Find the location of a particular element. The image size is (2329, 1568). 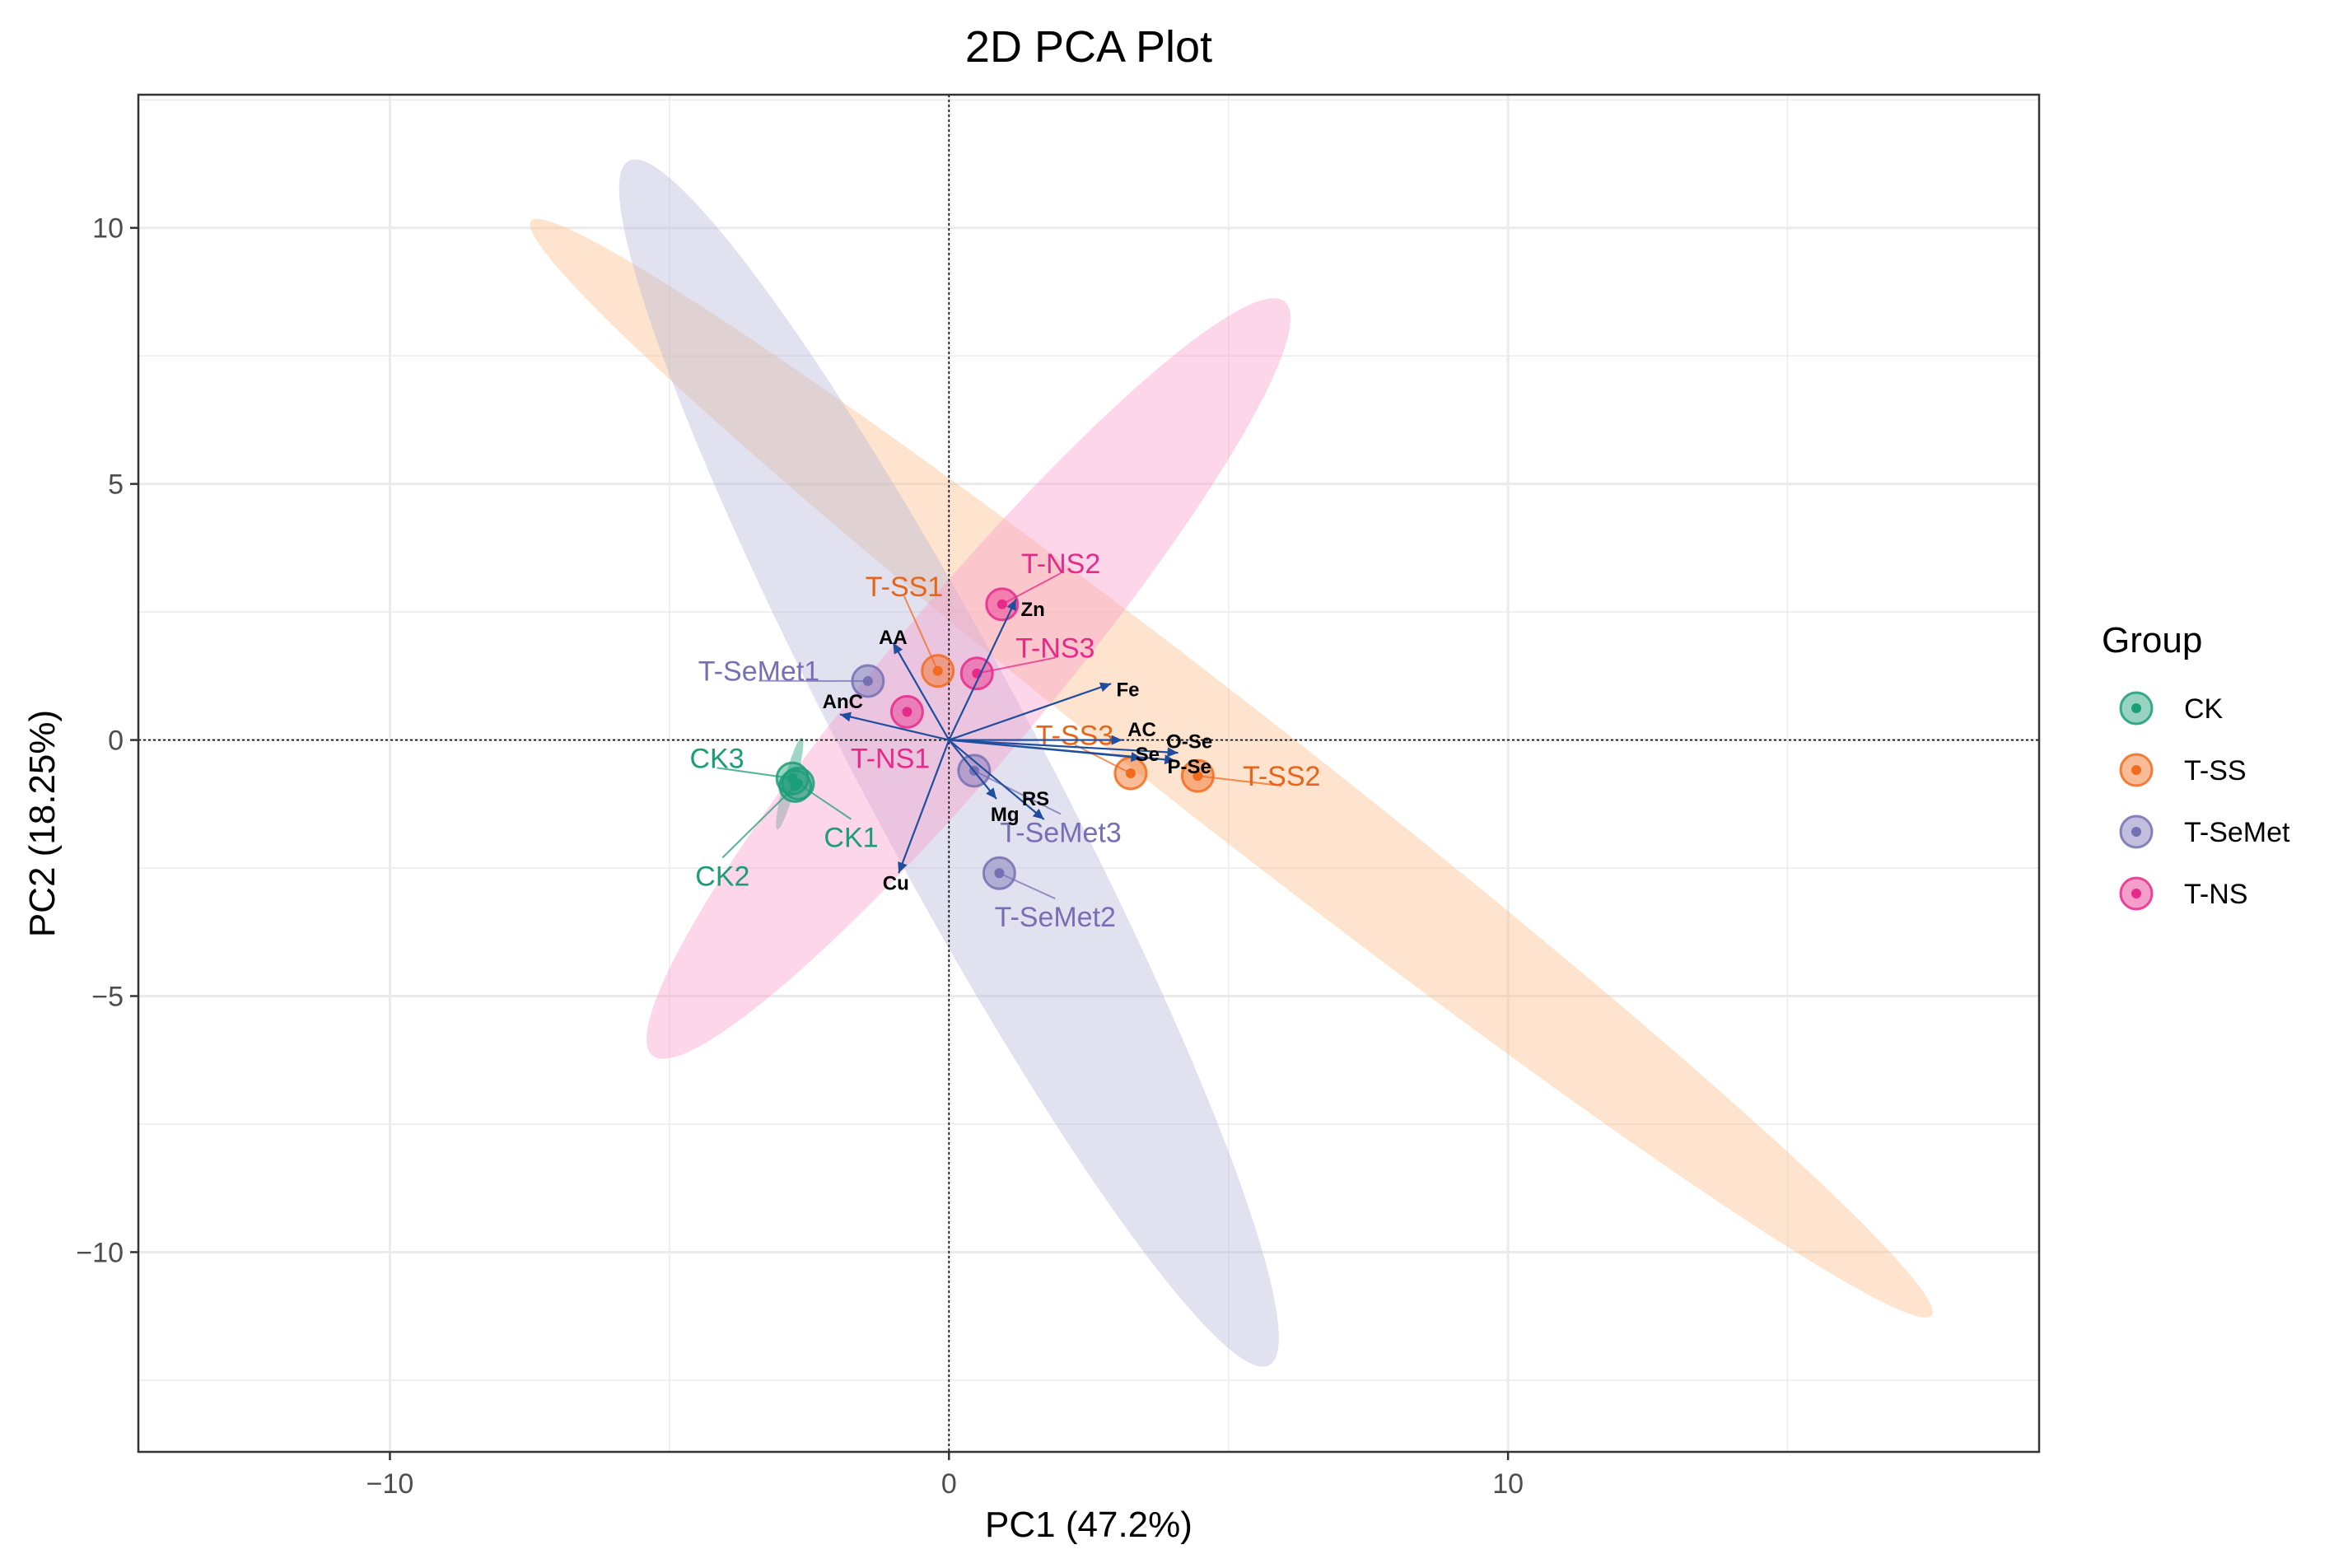

loading-label: P-Se is located at coordinates (1189, 767).